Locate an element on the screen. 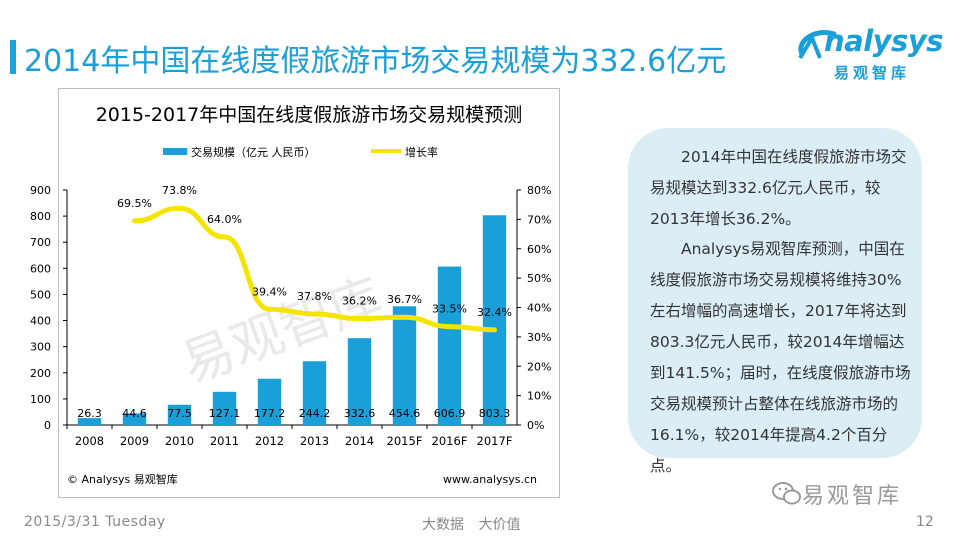 The image size is (960, 540). bar-2011 is located at coordinates (224, 408).